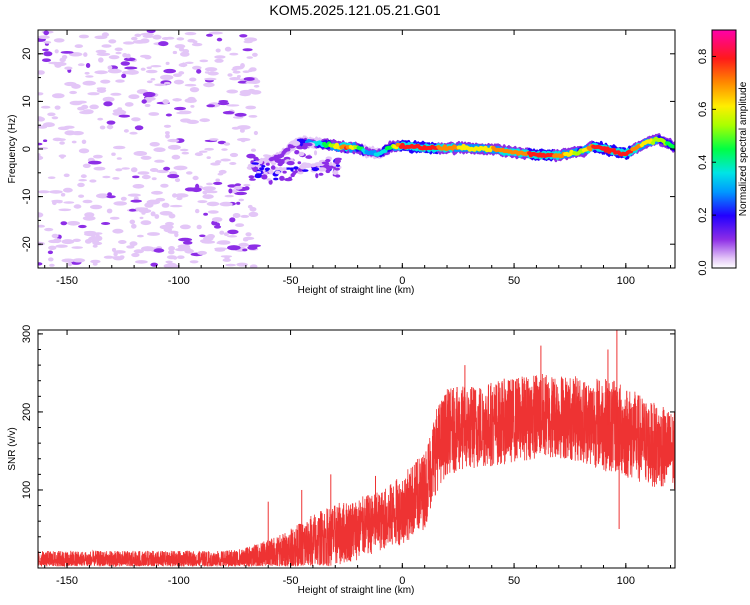 The image size is (750, 605). Describe the element at coordinates (288, 149) in the screenshot. I see `ridge-cell` at that location.